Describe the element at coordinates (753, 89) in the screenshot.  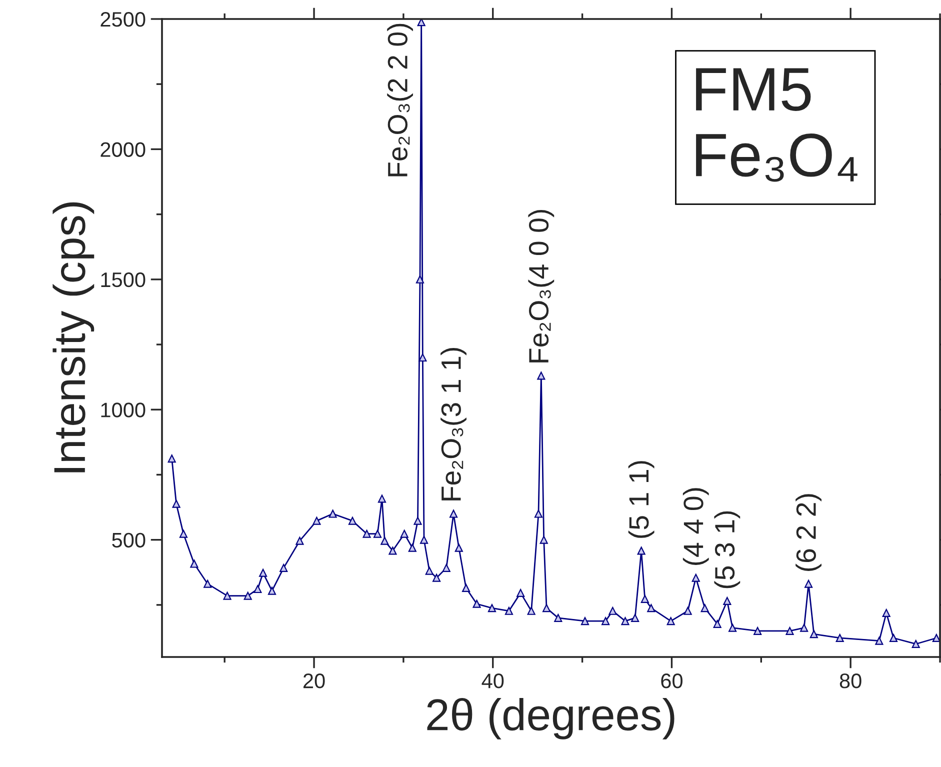
I see `annotation: FM5` at that location.